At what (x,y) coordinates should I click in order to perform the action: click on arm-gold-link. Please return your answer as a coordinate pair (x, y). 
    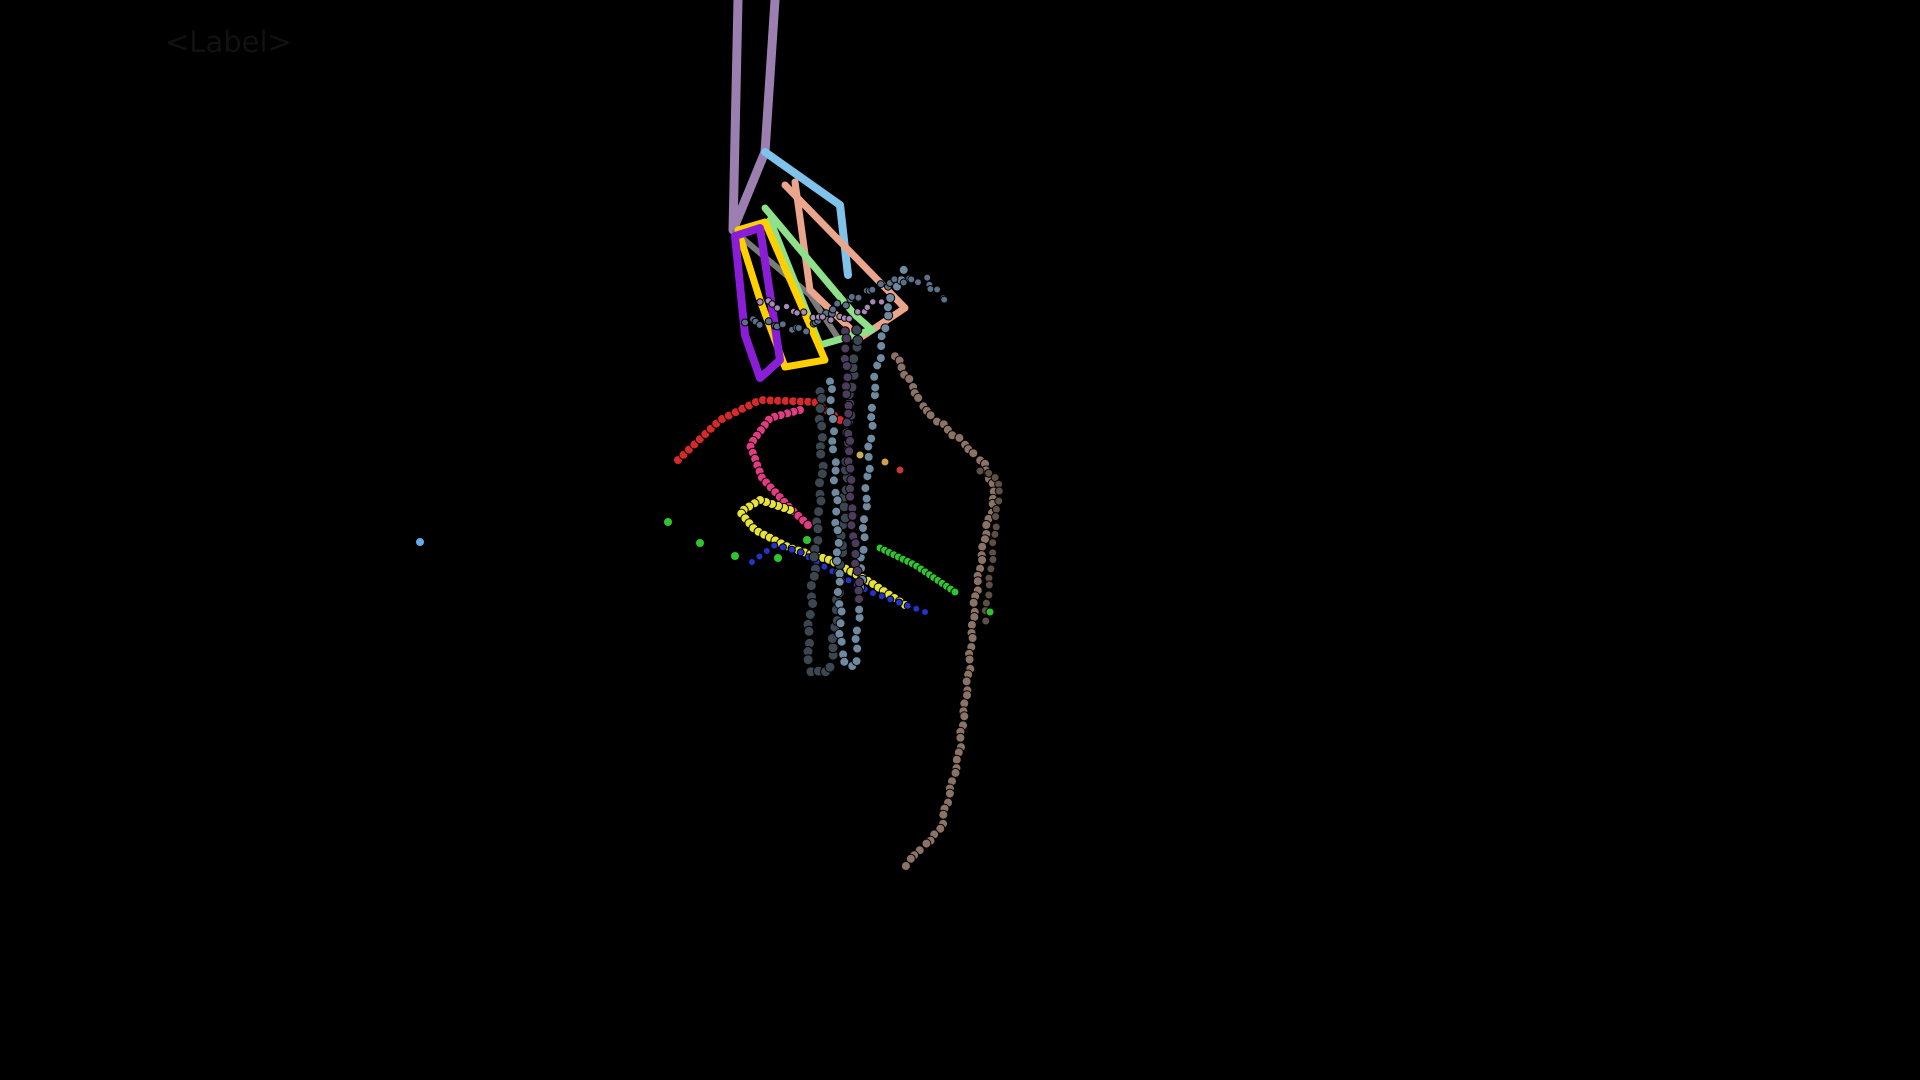
    Looking at the image, I should click on (781, 294).